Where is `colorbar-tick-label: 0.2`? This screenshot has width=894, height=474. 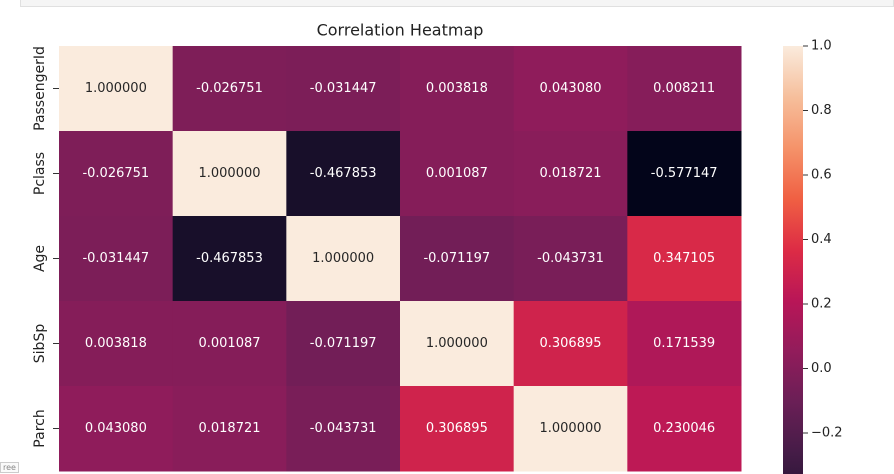 colorbar-tick-label: 0.2 is located at coordinates (821, 304).